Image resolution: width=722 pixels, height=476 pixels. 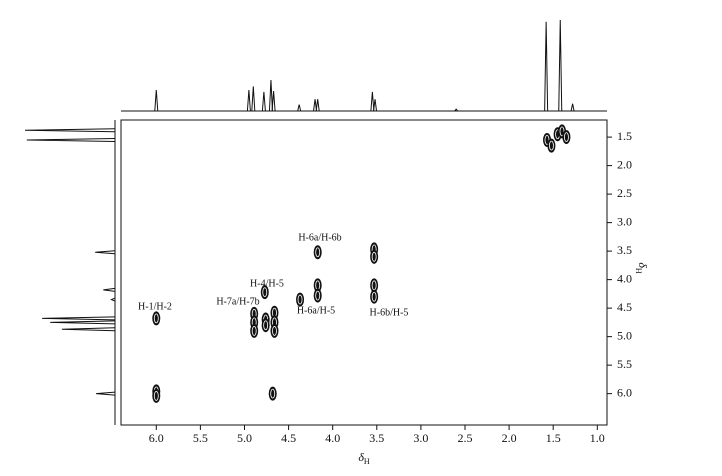 I want to click on x-tick-label: 6.0, so click(x=156, y=438).